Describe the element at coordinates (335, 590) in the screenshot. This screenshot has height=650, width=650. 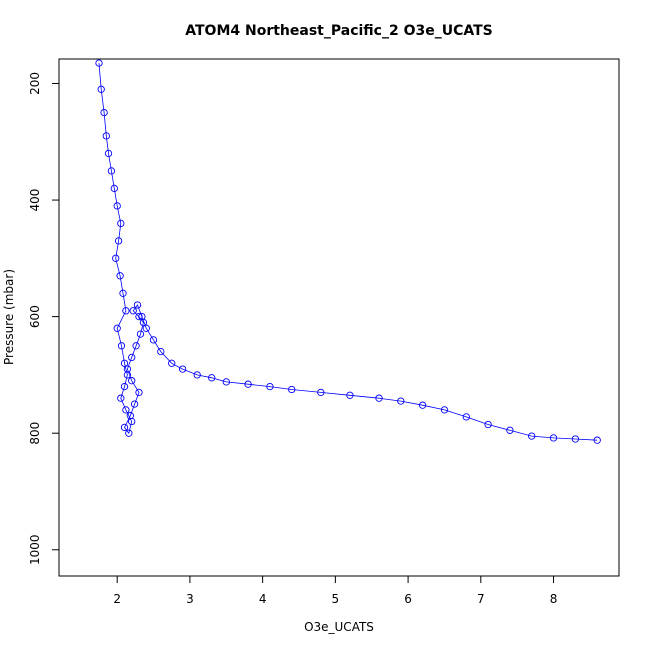
I see `x-axis: 2 3 4 5 6 7 8` at that location.